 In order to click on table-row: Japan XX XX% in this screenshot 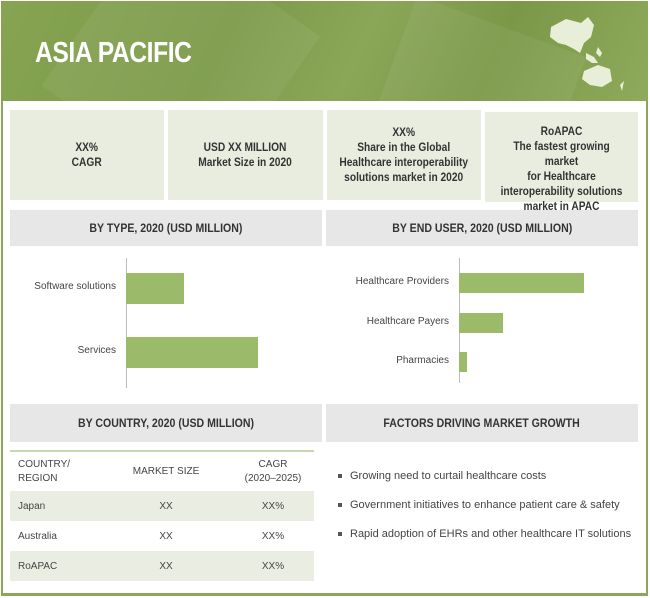, I will do `click(162, 506)`.